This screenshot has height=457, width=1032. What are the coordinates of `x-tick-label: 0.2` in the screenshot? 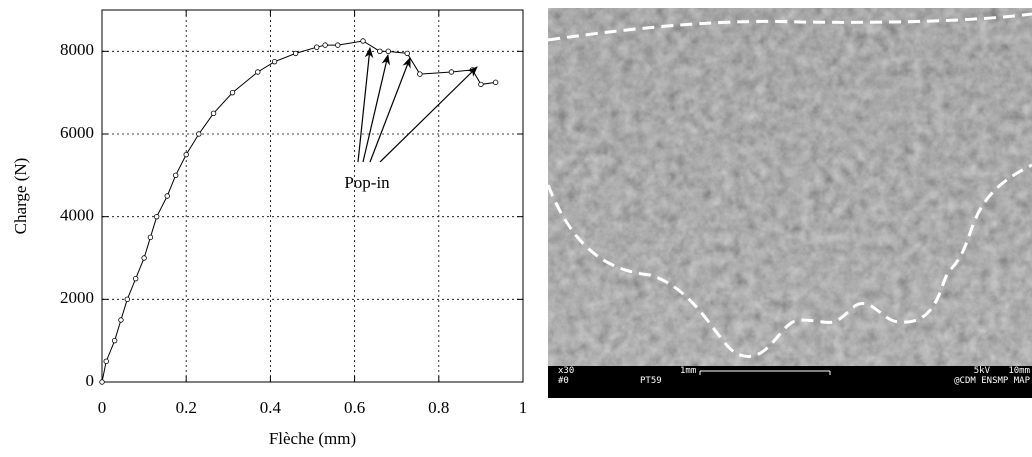 It's located at (186, 407).